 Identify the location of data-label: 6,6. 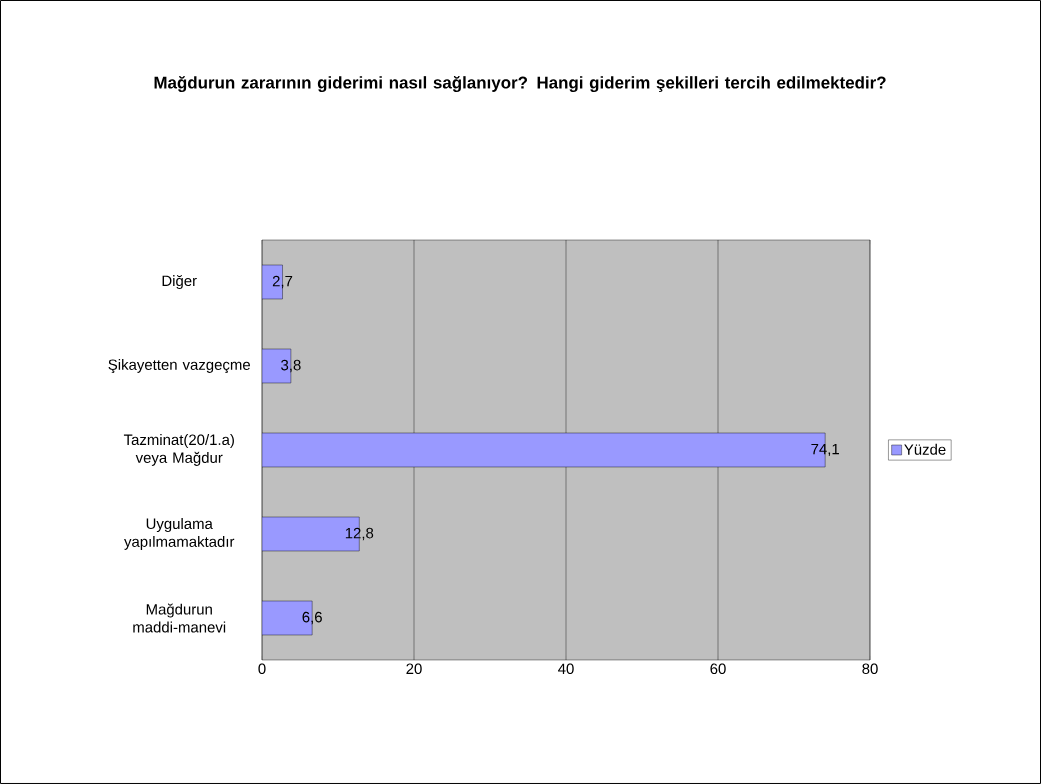
(312, 618).